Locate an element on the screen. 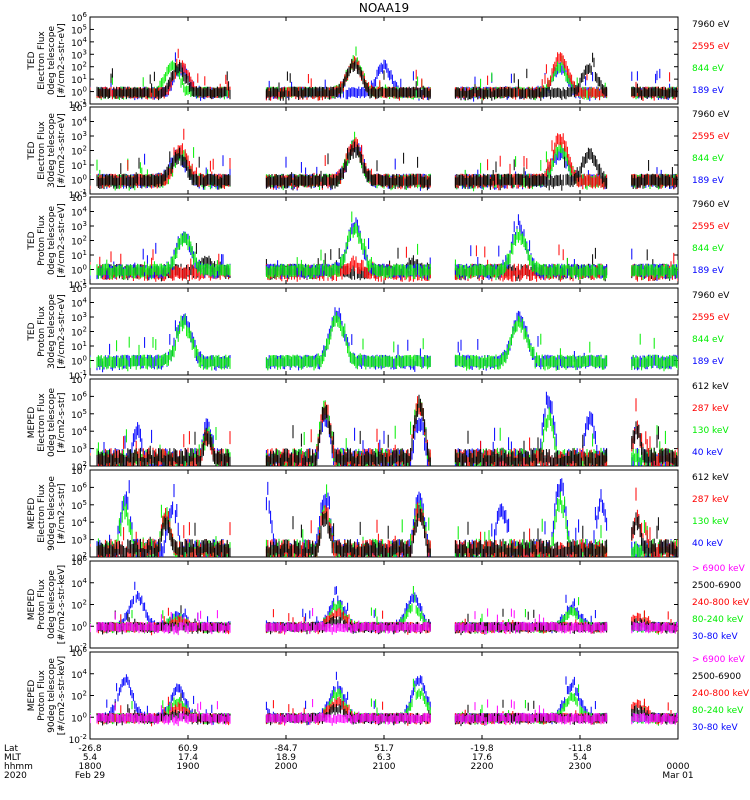 The height and width of the screenshot is (800, 750). y-axis-label-line: 0deg telescope is located at coordinates (52, 605).